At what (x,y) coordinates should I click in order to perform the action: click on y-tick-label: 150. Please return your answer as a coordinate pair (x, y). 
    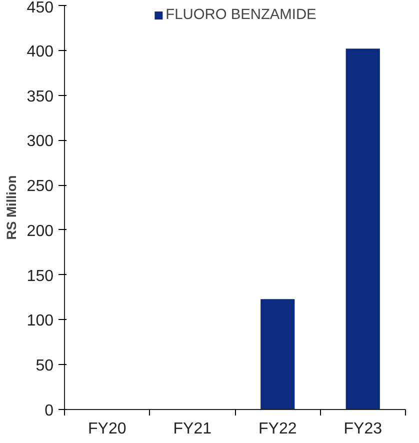
    Looking at the image, I should click on (40, 276).